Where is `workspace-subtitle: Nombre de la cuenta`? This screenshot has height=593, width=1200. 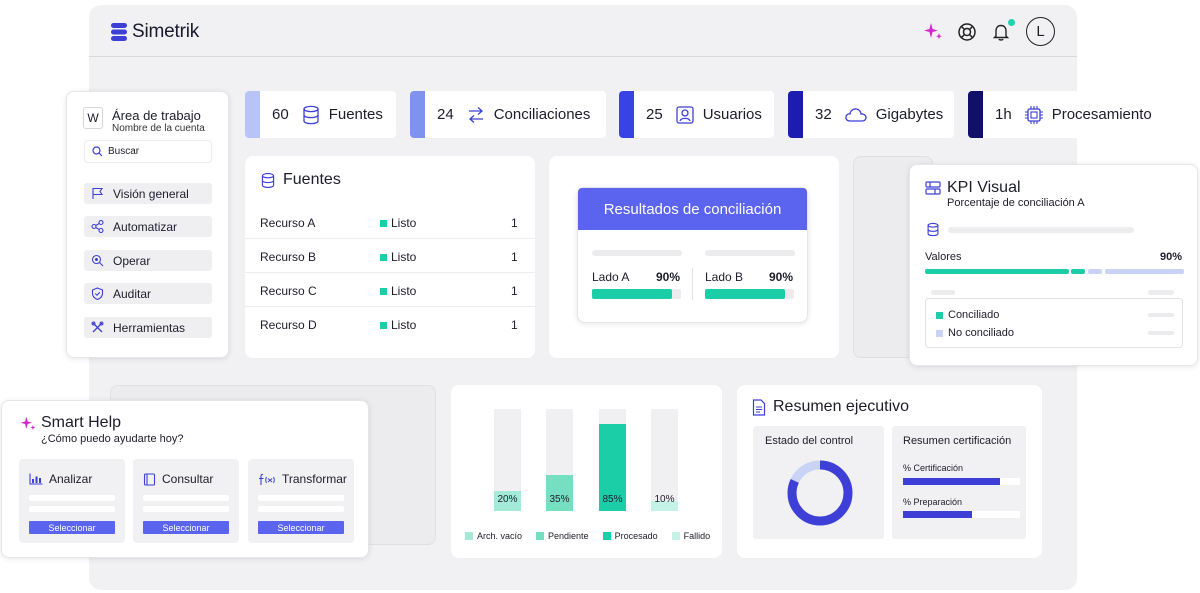
workspace-subtitle: Nombre de la cuenta is located at coordinates (158, 128).